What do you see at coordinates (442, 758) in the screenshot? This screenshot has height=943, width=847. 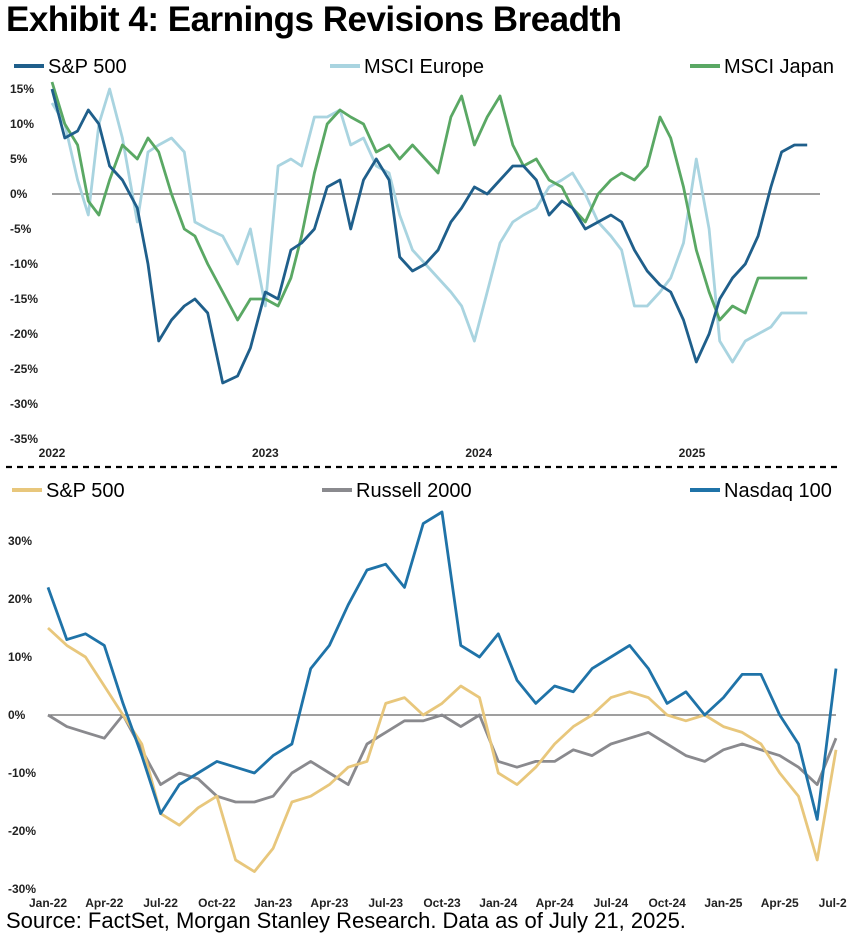 I see `series-line-russell-2000` at bounding box center [442, 758].